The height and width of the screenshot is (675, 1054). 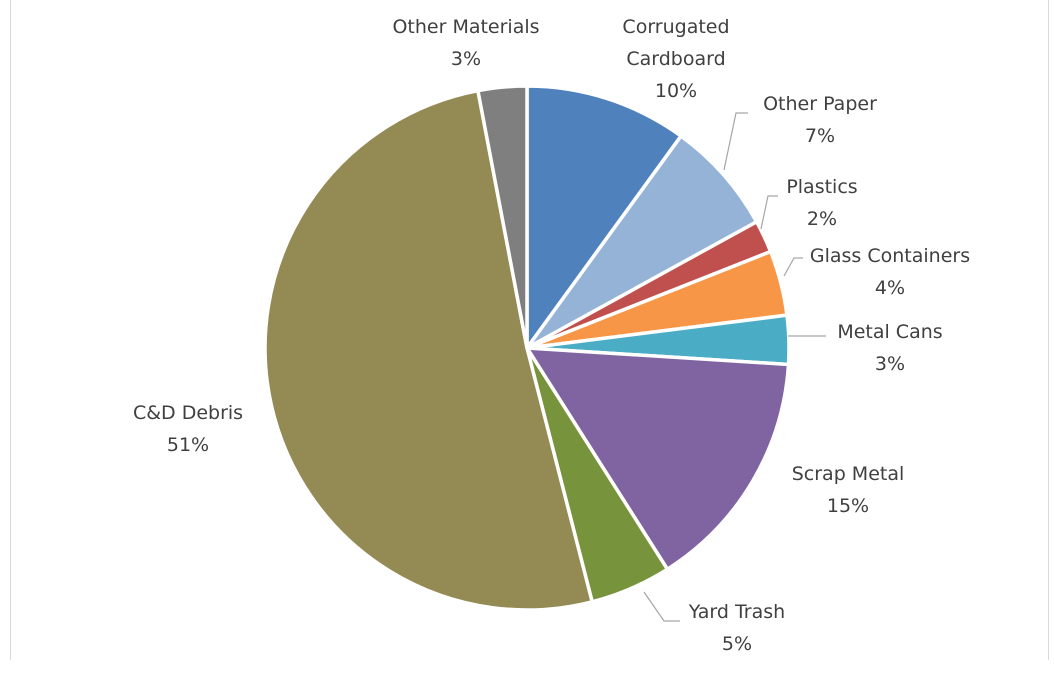 I want to click on data-label-corrugated-cardboard: Corrugated Cardboard 10%, so click(x=675, y=59).